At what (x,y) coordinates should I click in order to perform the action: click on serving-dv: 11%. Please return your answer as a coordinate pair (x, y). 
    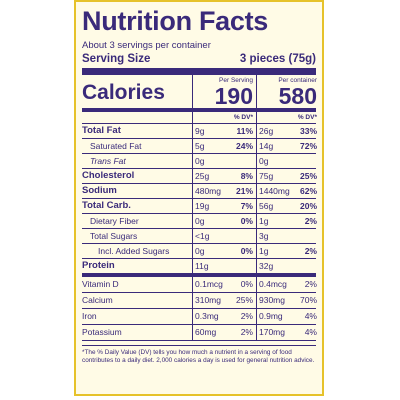
    Looking at the image, I should click on (244, 131).